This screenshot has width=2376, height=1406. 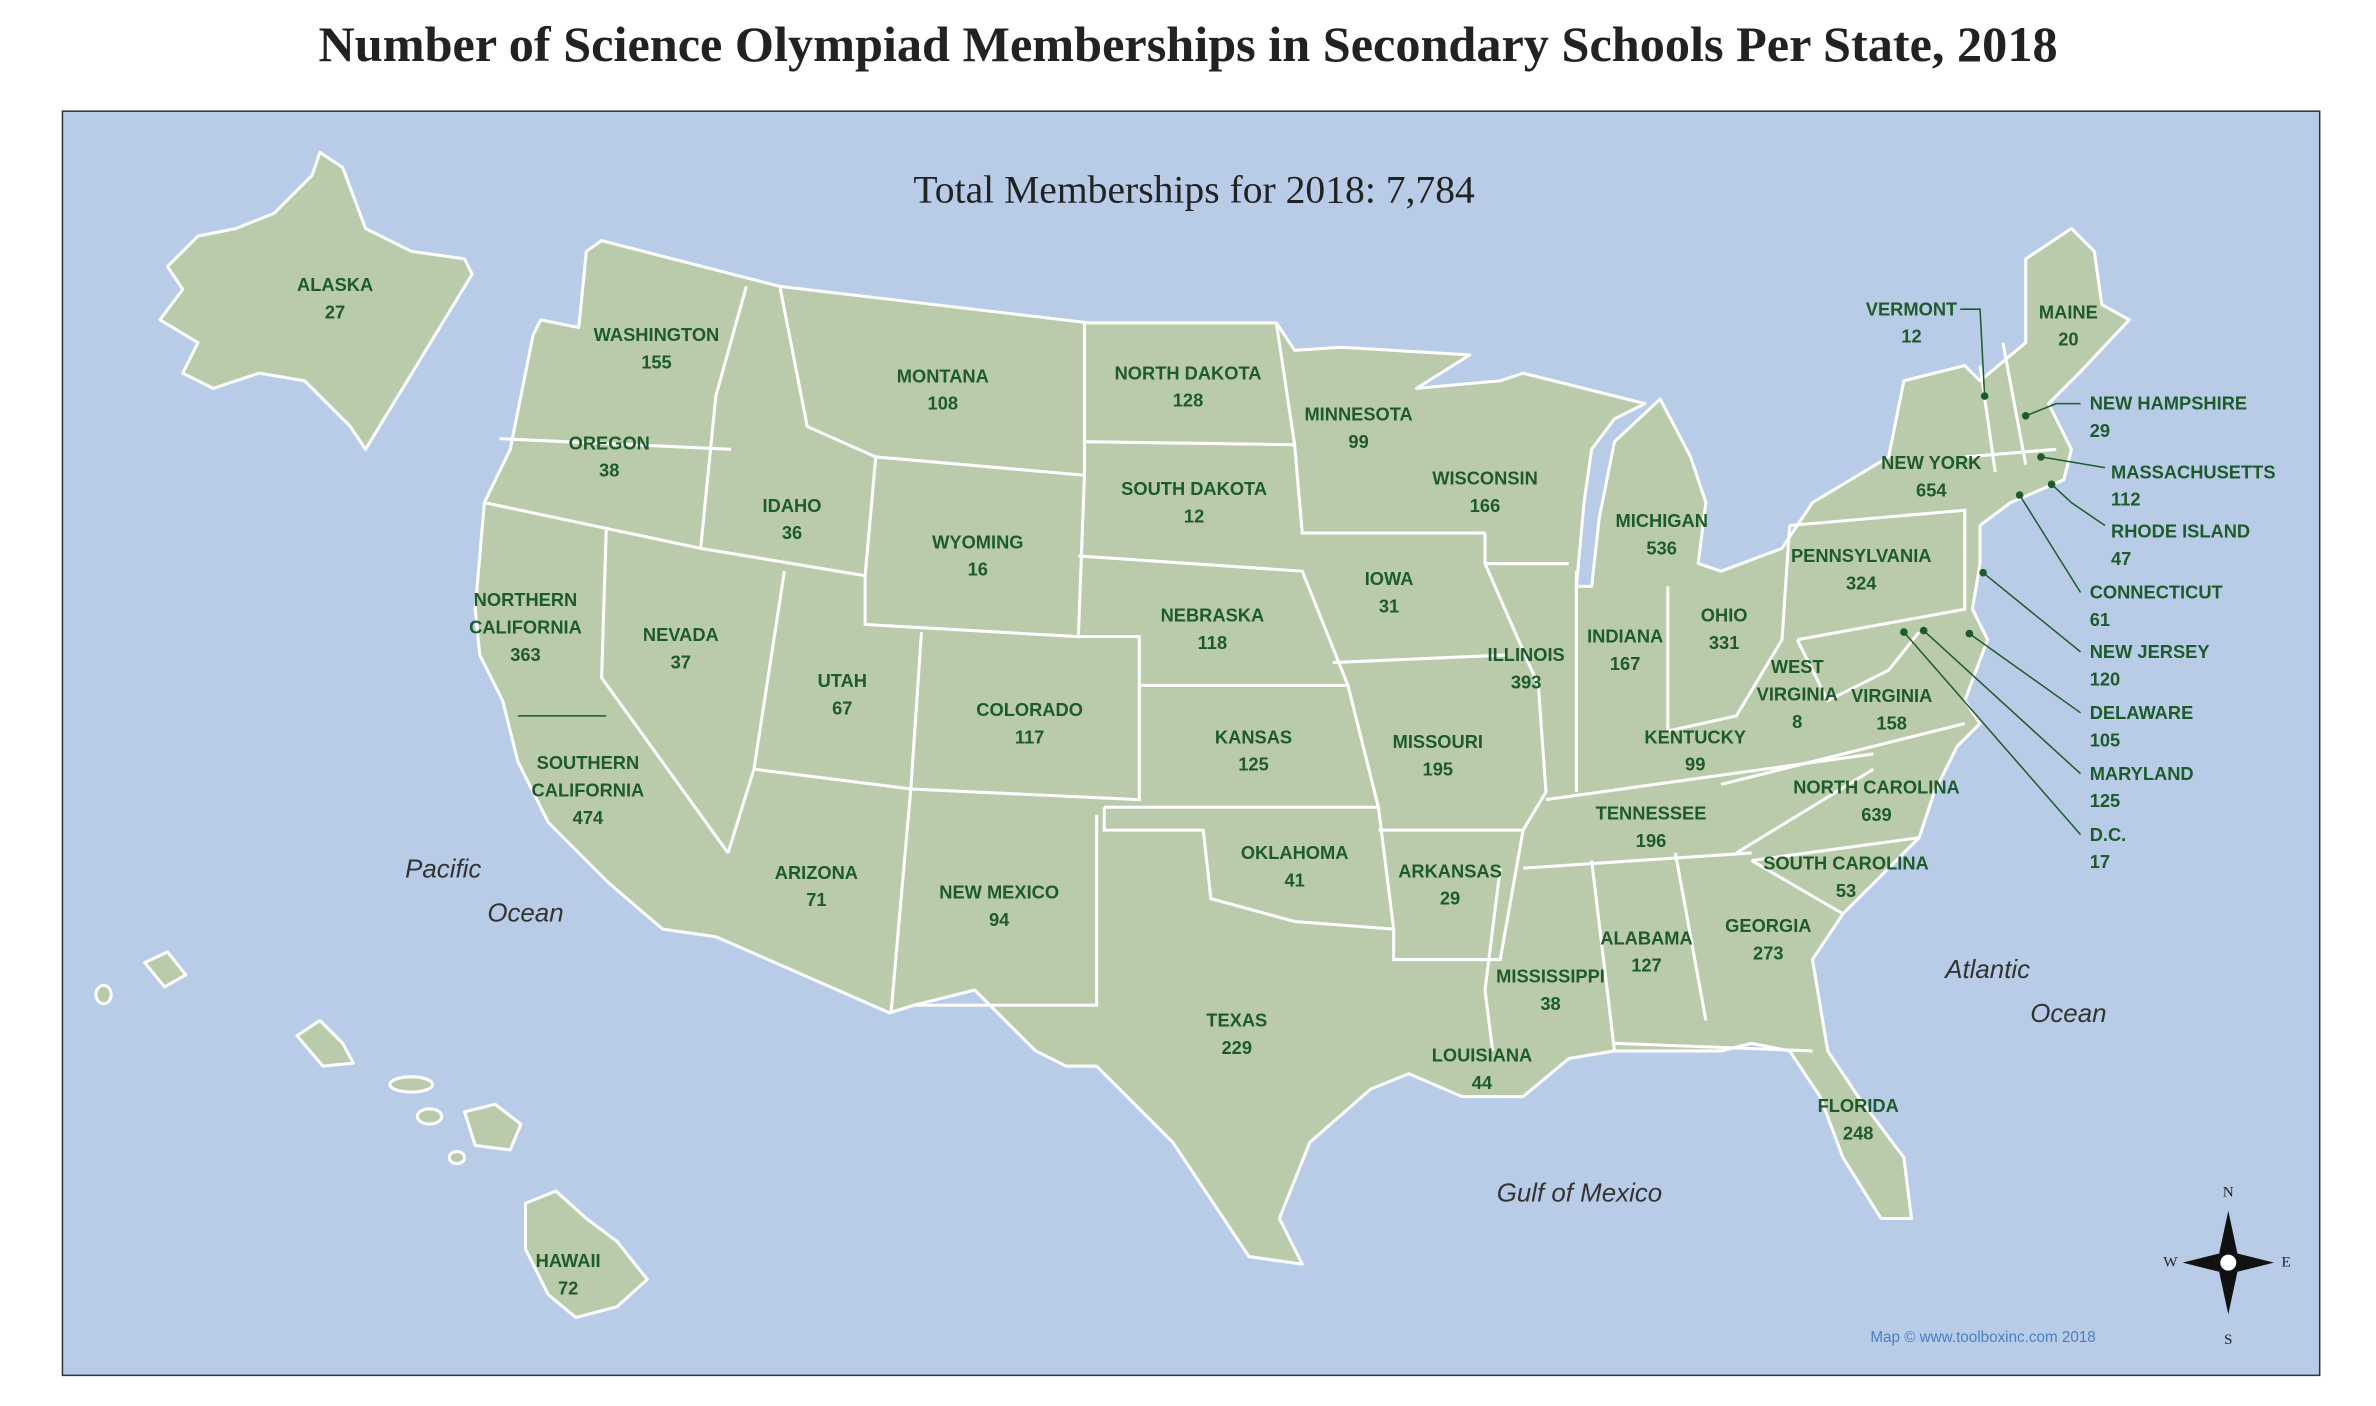 I want to click on state-label: D.C. 17, so click(x=2108, y=848).